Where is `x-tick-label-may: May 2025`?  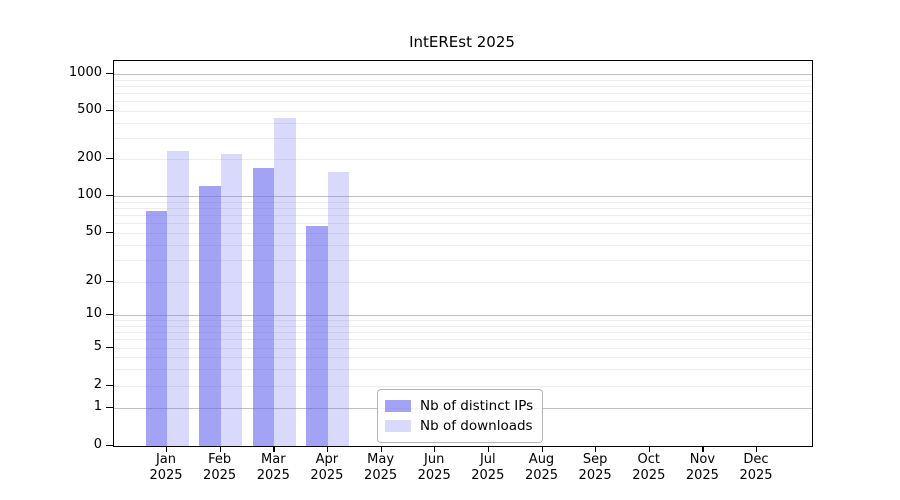 x-tick-label-may: May 2025 is located at coordinates (381, 468).